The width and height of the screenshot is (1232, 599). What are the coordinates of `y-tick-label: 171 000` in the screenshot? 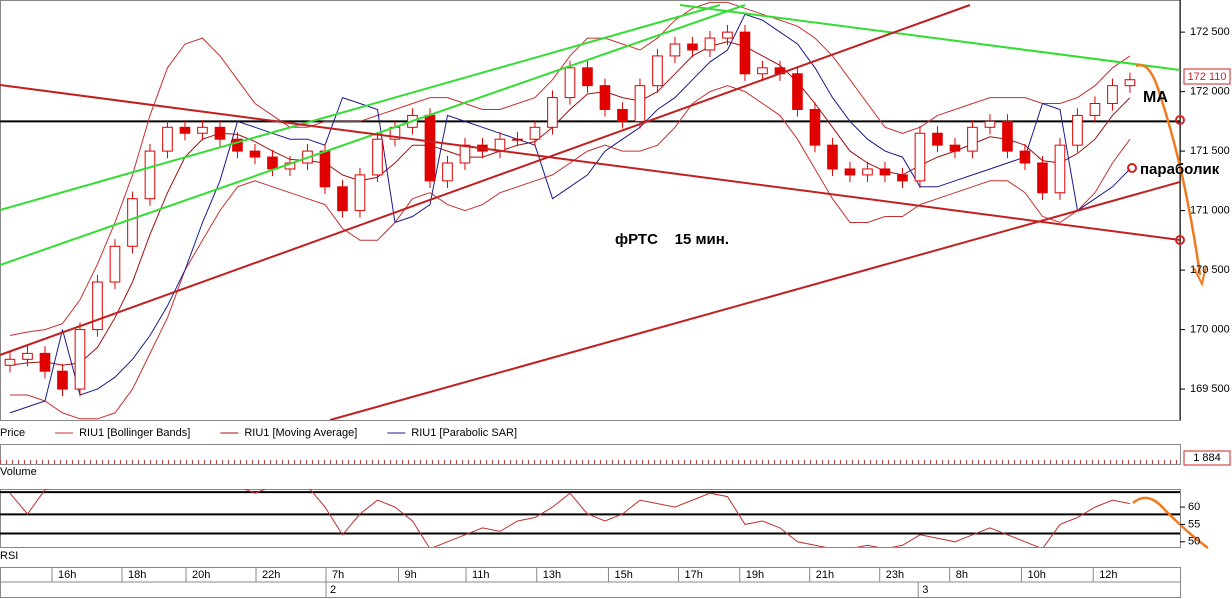 It's located at (1210, 211).